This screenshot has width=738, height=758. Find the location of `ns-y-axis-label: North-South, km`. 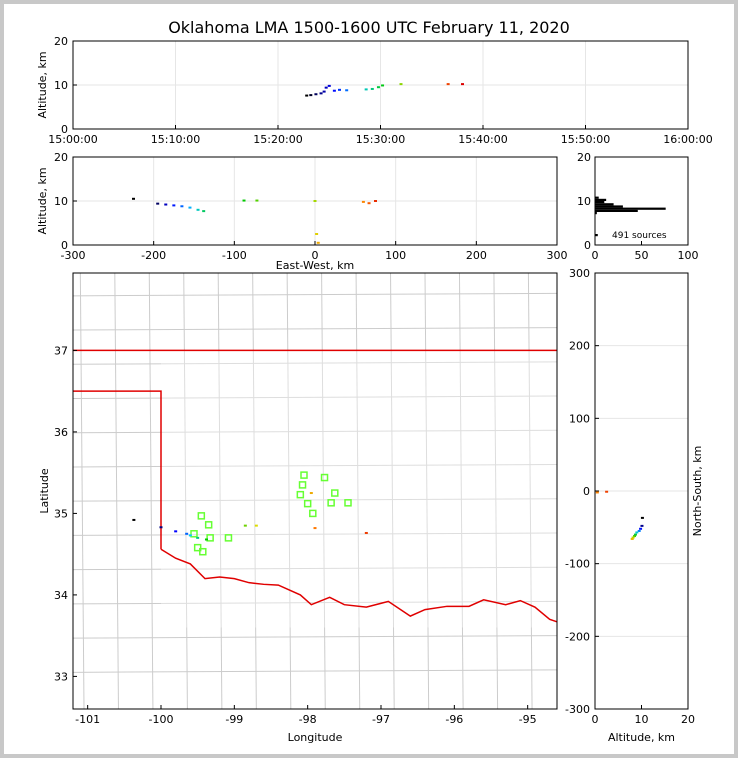

ns-y-axis-label: North-South, km is located at coordinates (697, 491).